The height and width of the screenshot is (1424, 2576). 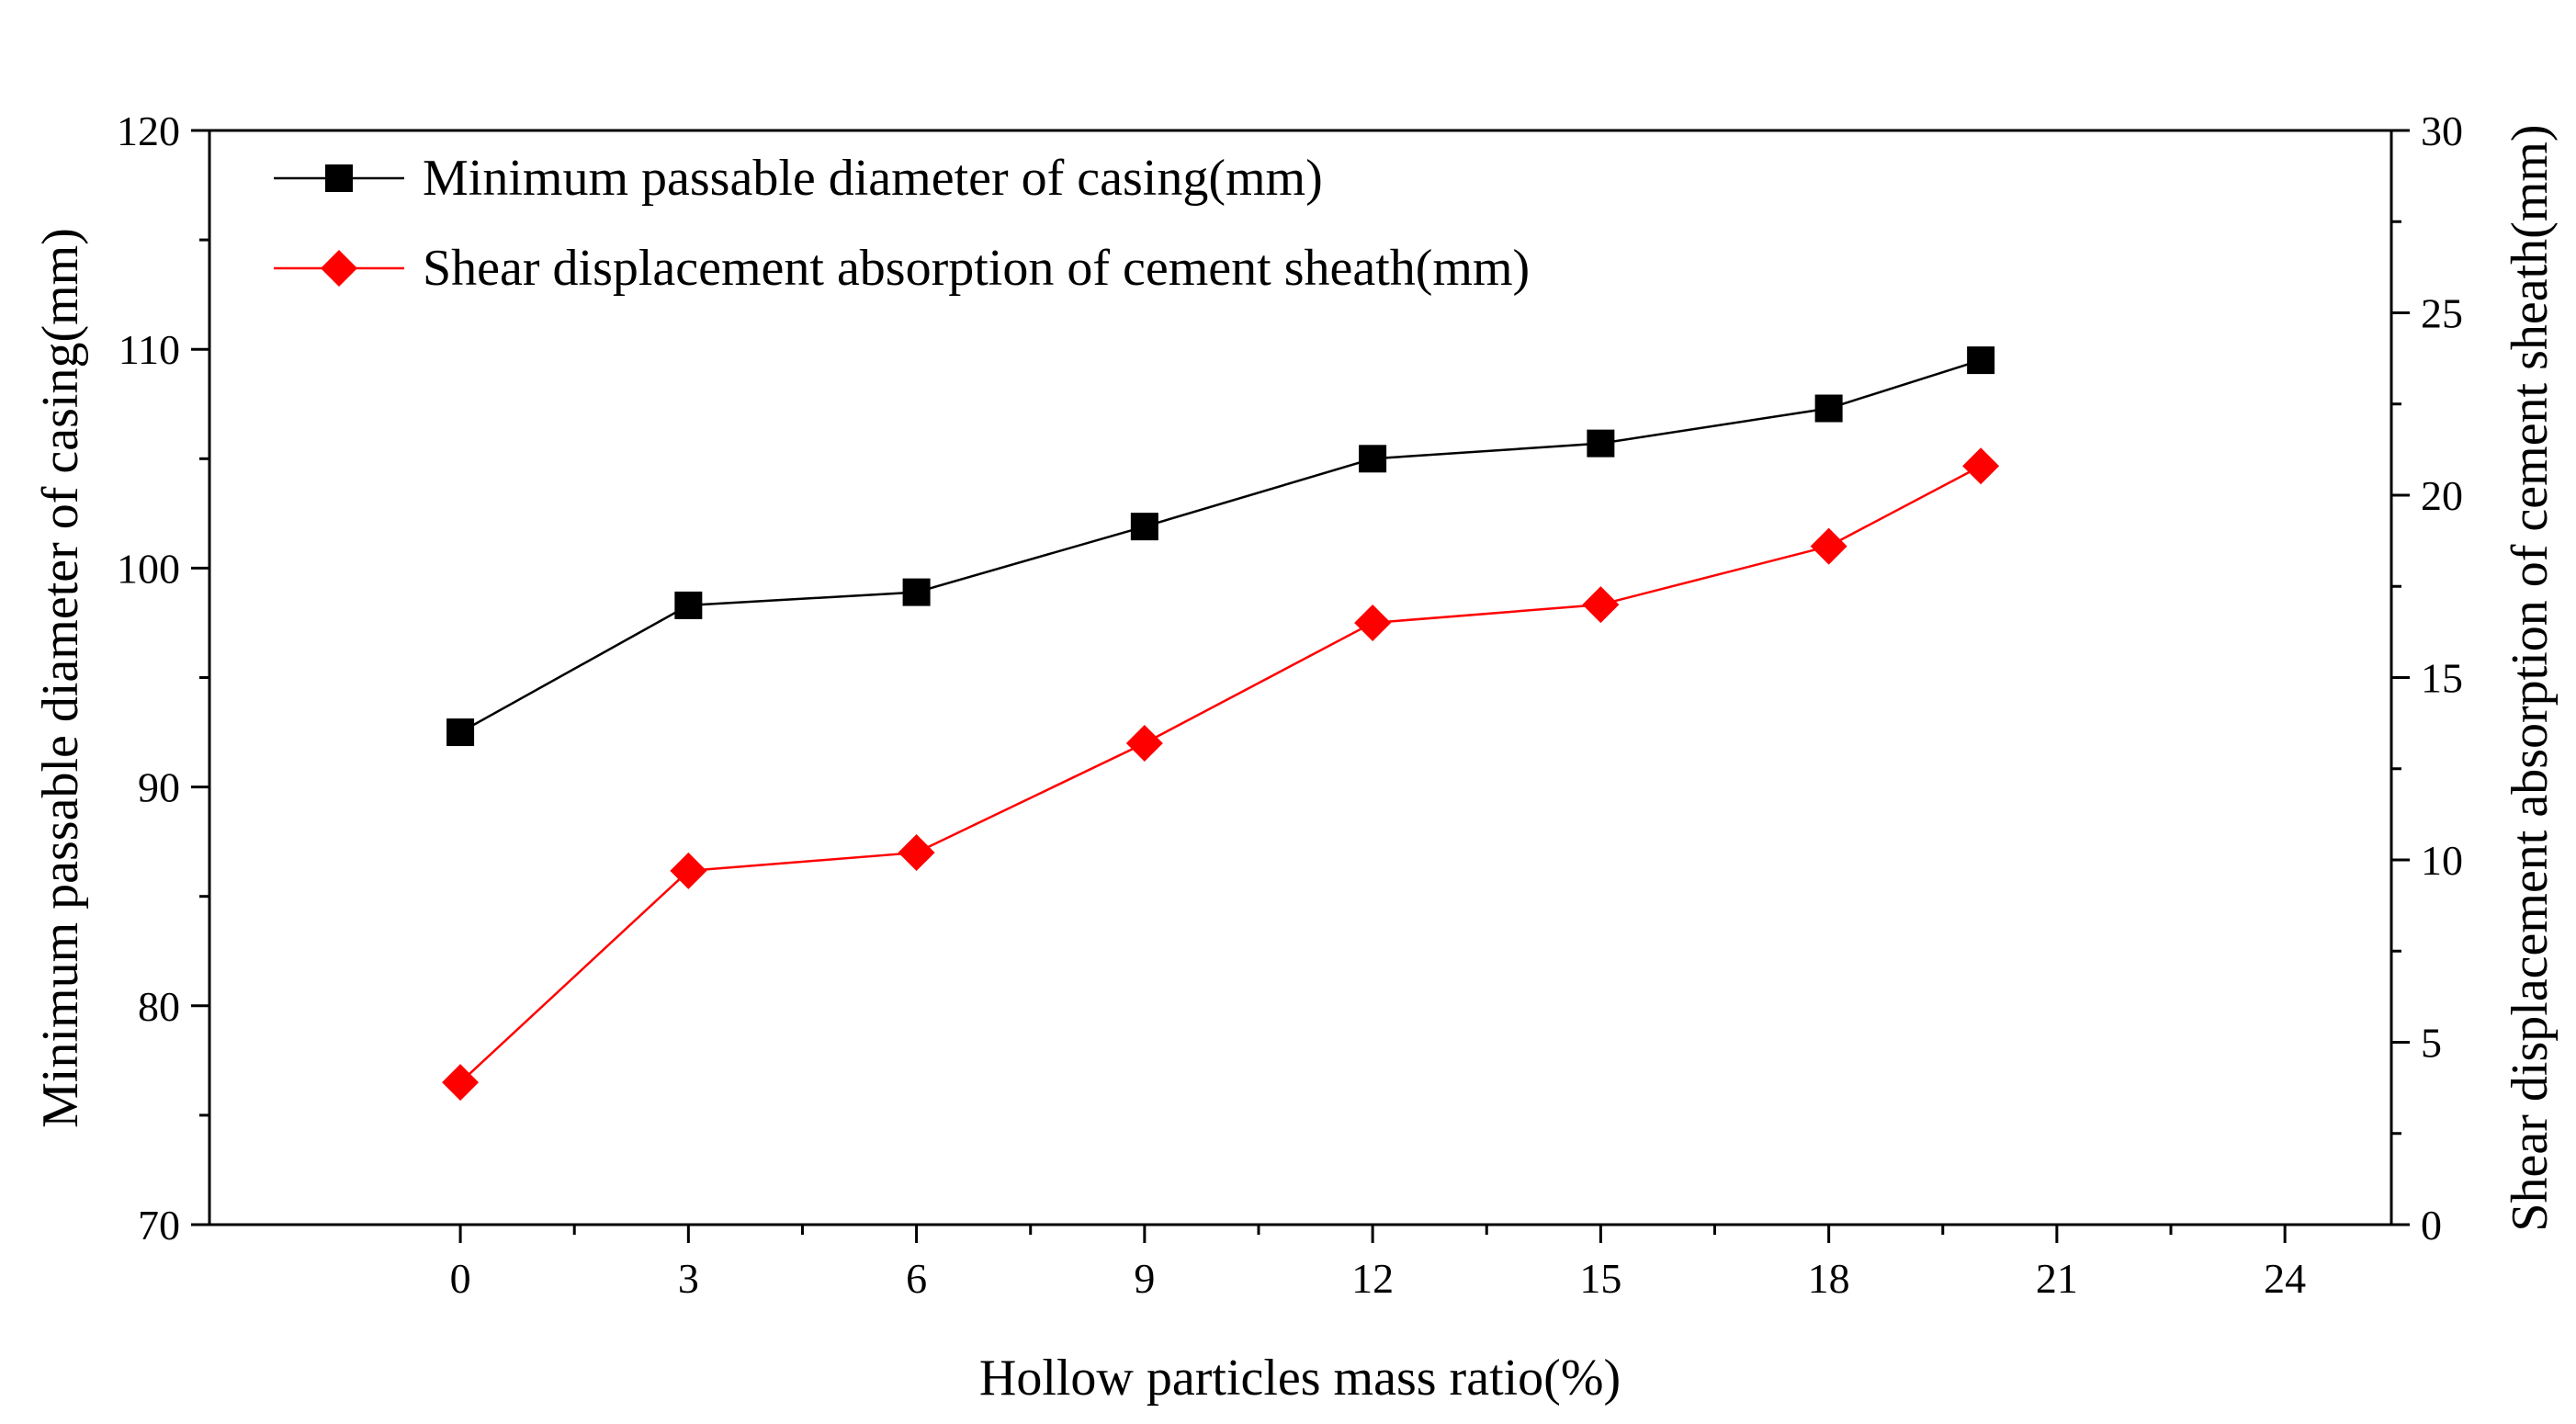 What do you see at coordinates (2431, 1043) in the screenshot?
I see `y-right-tick-label: 5` at bounding box center [2431, 1043].